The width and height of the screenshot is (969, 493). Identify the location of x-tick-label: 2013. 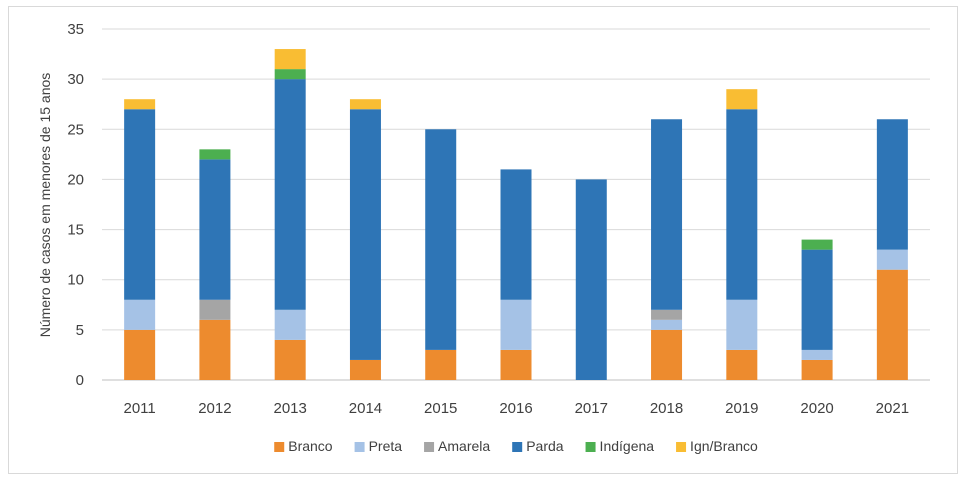
(289, 408).